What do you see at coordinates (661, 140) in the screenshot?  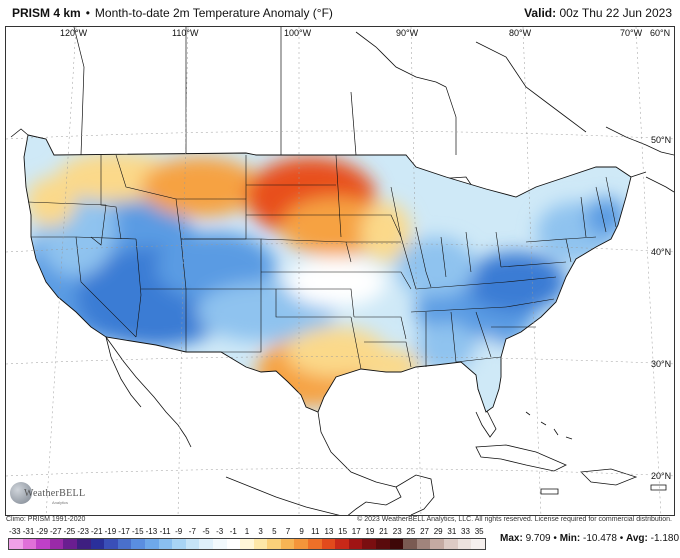 I see `lat-label-50n: 50°N` at bounding box center [661, 140].